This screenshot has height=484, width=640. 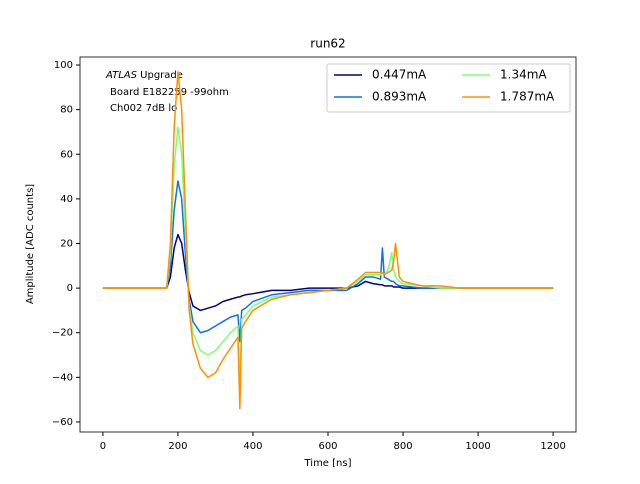 What do you see at coordinates (169, 92) in the screenshot?
I see `annotation: Board E182259 -99ohm` at bounding box center [169, 92].